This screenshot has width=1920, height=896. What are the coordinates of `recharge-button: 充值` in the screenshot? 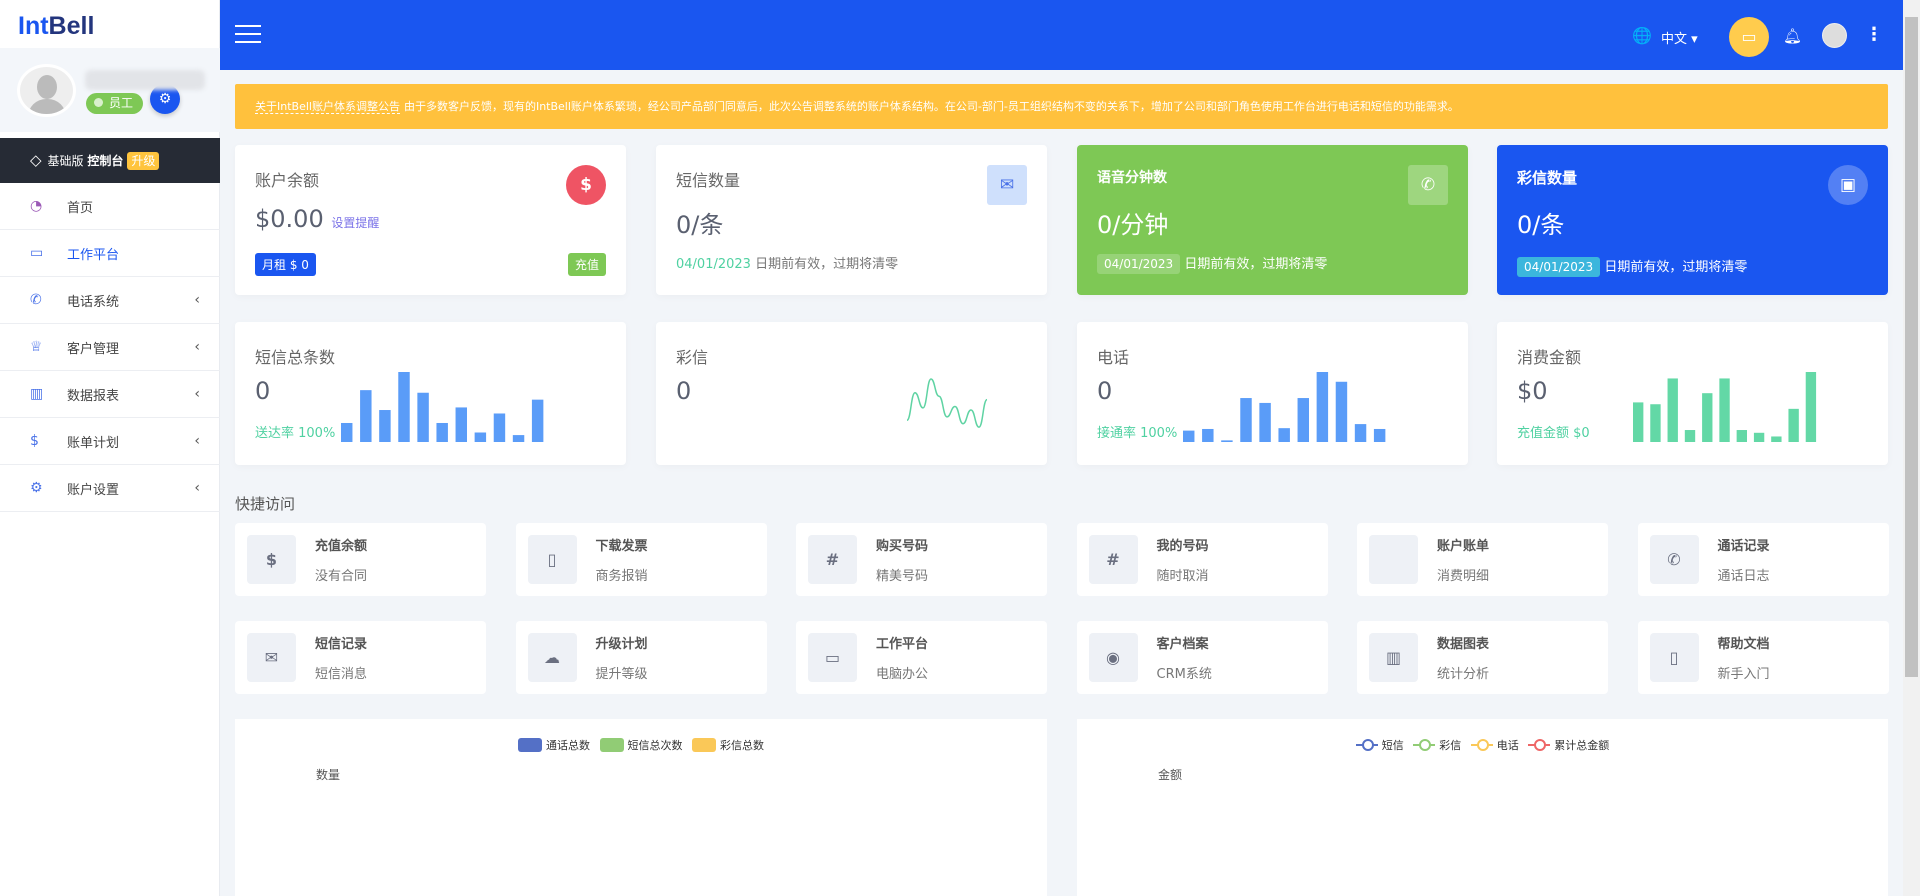 It's located at (586, 264).